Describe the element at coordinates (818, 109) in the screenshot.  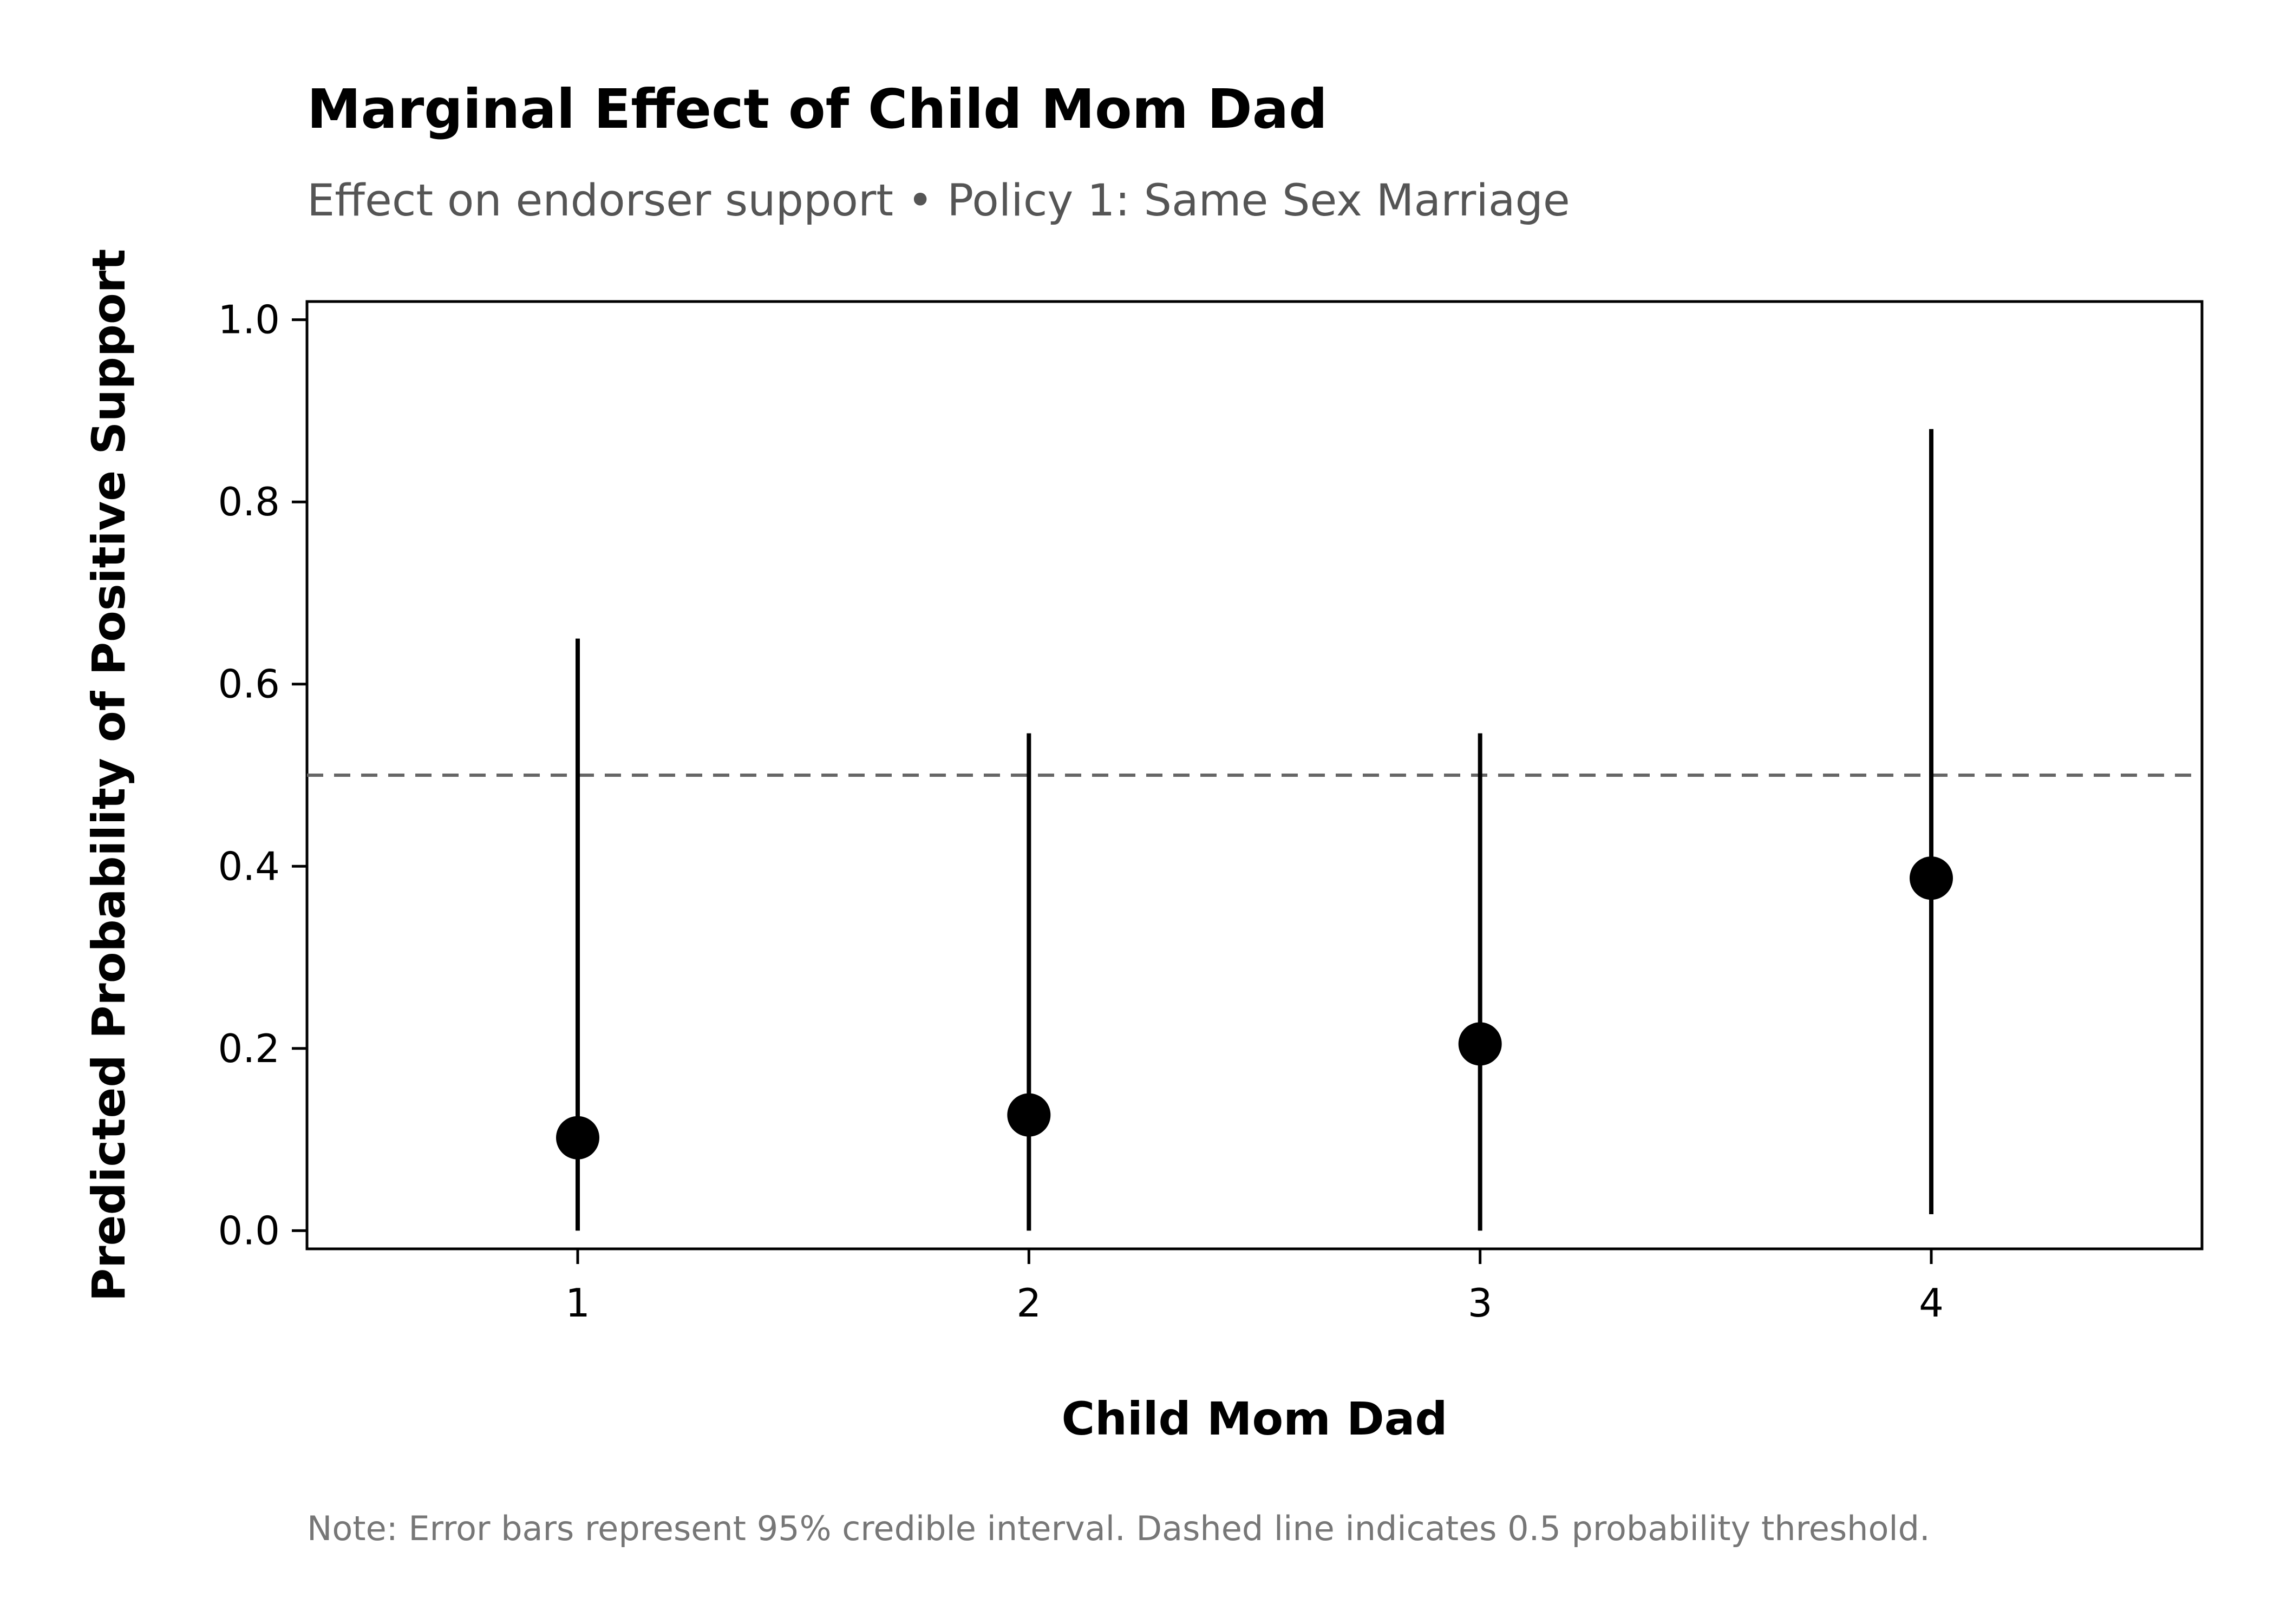
I see `chart-title: Marginal Effect of Child Mom Dad` at that location.